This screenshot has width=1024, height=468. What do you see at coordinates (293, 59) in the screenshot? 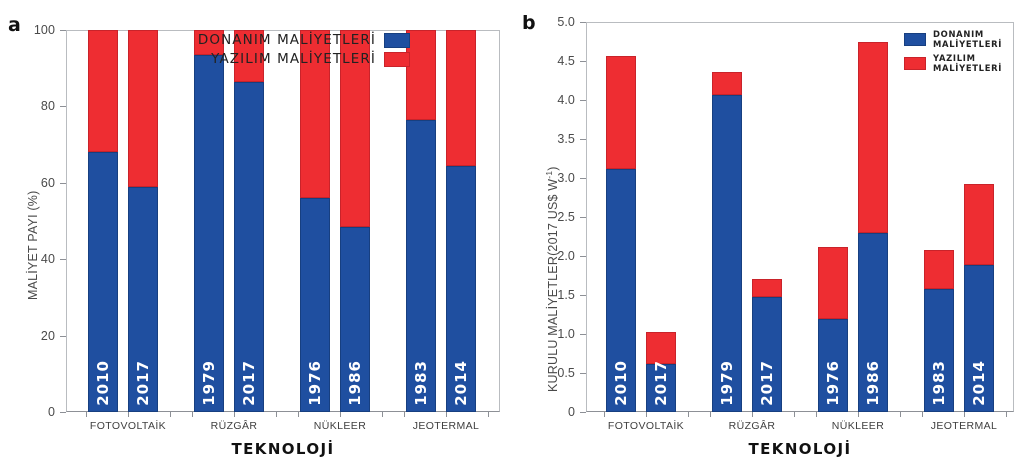
I see `legend-label-software: YAZILIM MALİYETLERİ` at bounding box center [293, 59].